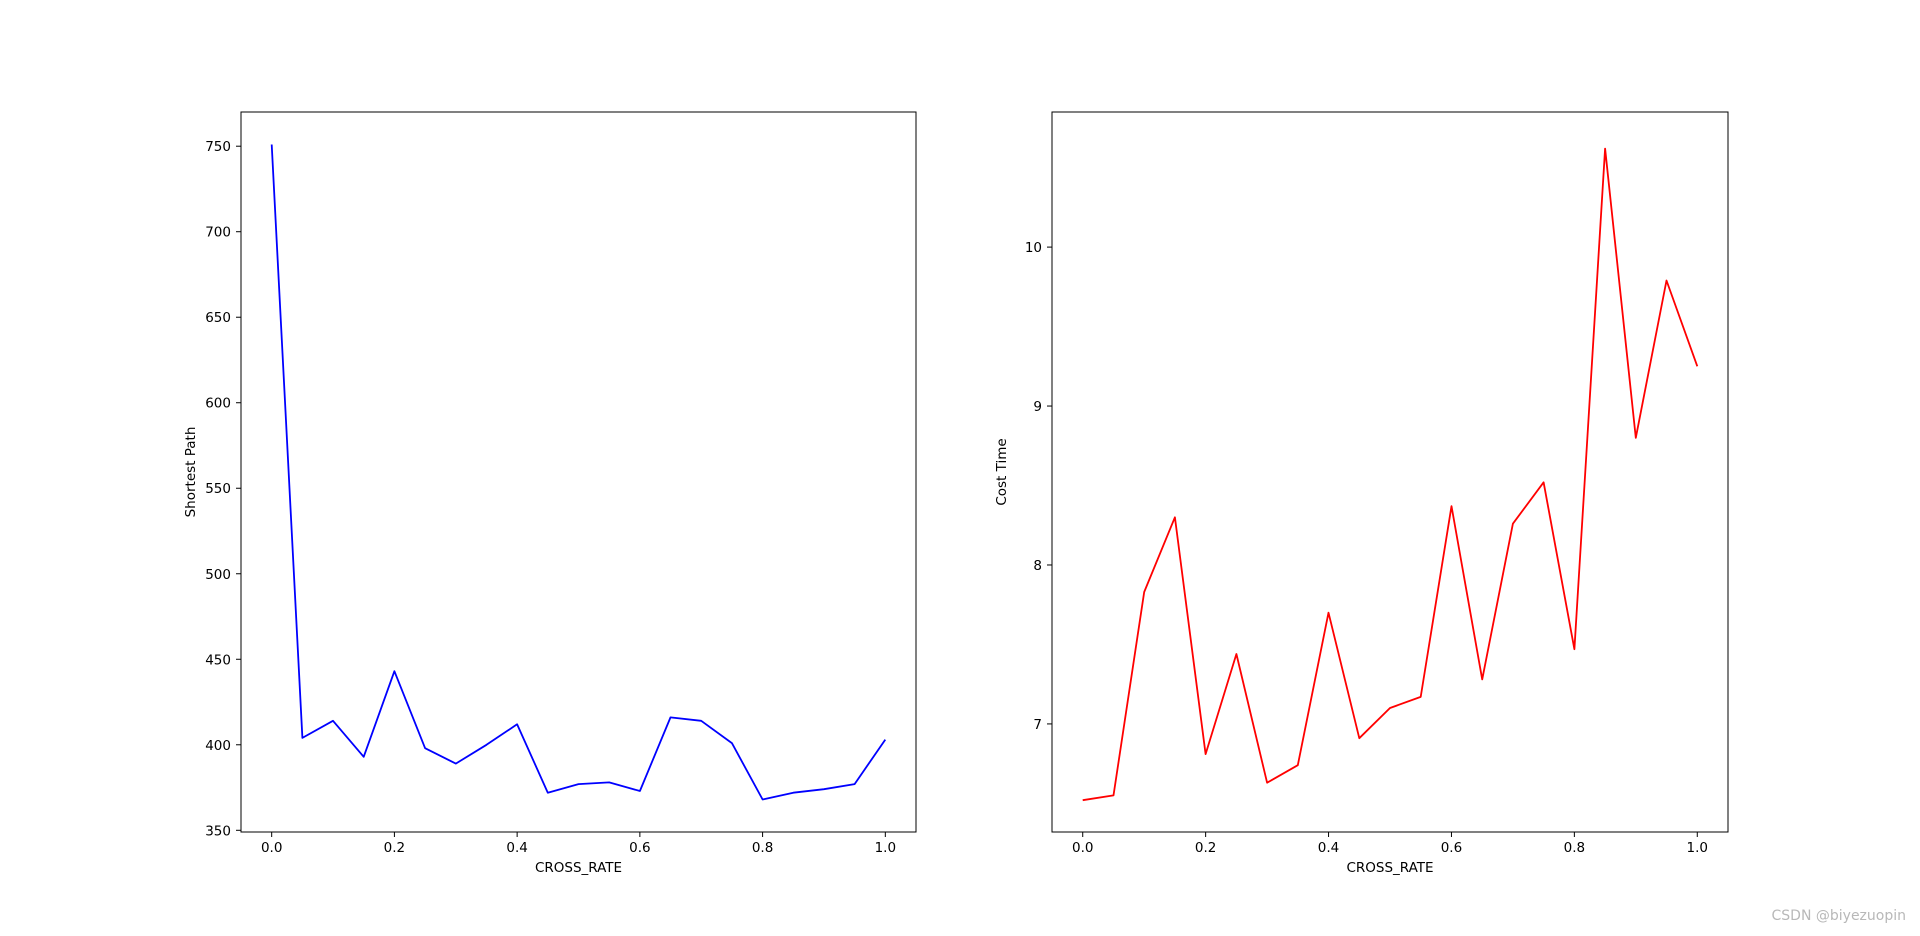 Image resolution: width=1920 pixels, height=936 pixels. What do you see at coordinates (1037, 725) in the screenshot?
I see `cost-time-y-tick-label: 7` at bounding box center [1037, 725].